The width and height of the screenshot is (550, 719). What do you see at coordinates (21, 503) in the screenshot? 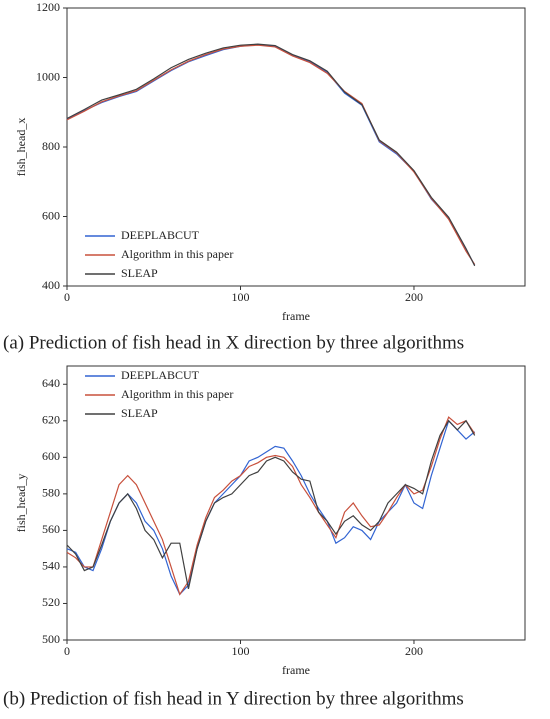
I see `y-axis-label: fish_head_y` at bounding box center [21, 503].